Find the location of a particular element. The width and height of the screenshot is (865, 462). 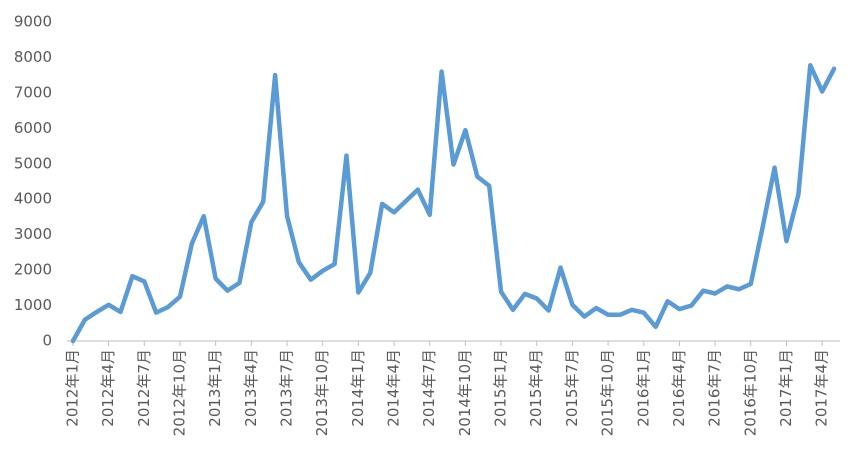

x-tick-label: 2017年1月 is located at coordinates (786, 388).